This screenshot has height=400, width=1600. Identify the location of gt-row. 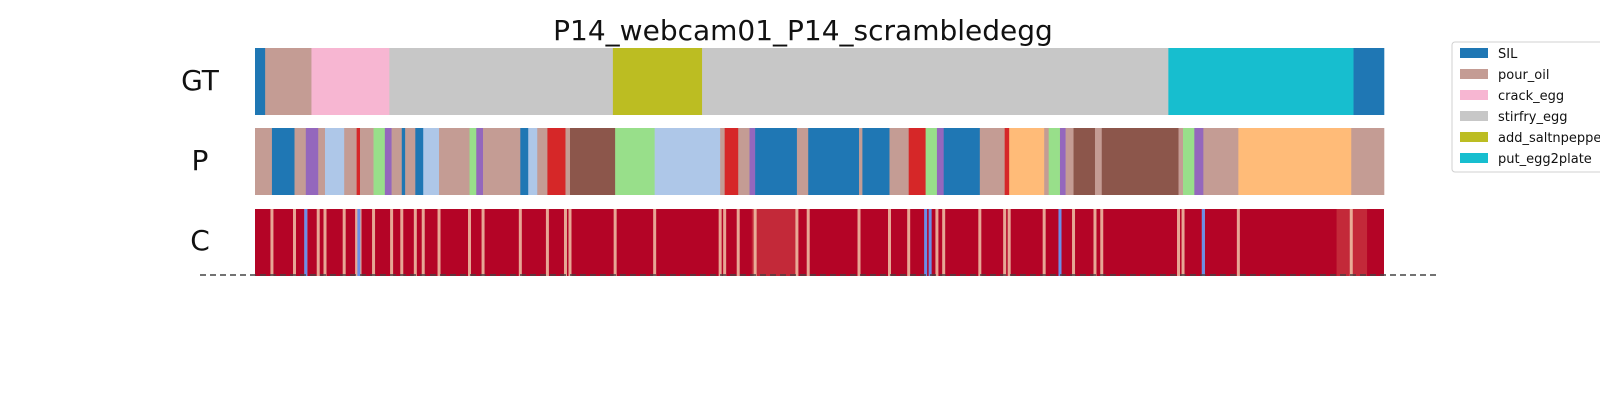
(820, 81).